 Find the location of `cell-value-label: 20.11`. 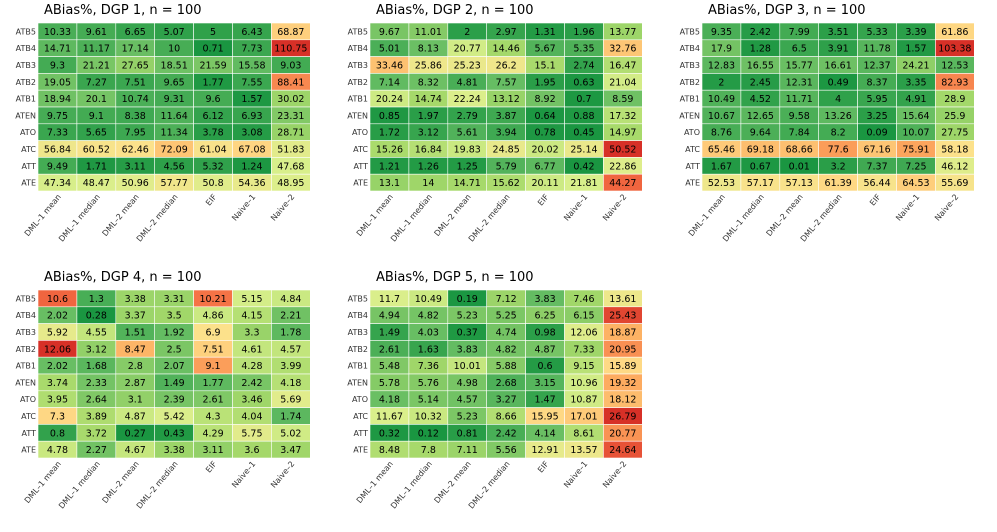

cell-value-label: 20.11 is located at coordinates (544, 183).